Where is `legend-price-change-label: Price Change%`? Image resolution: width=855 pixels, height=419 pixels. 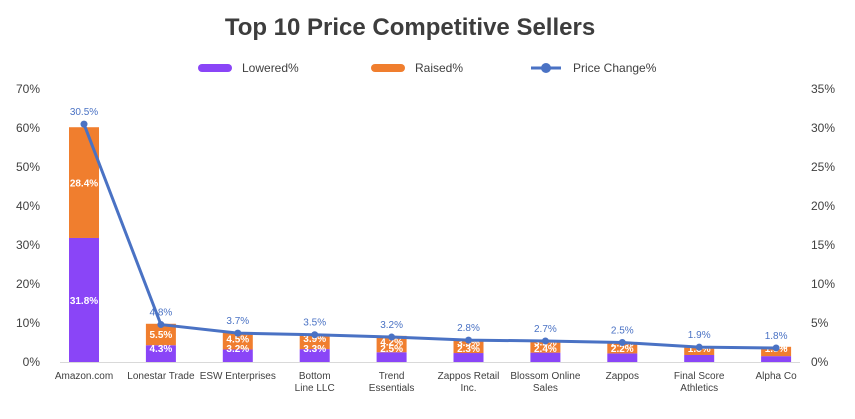 legend-price-change-label: Price Change% is located at coordinates (615, 68).